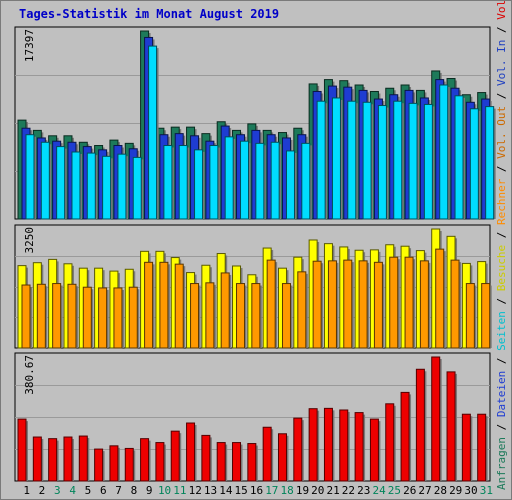  Describe the element at coordinates (501, 394) in the screenshot. I see `legend-item: Dateien` at that location.